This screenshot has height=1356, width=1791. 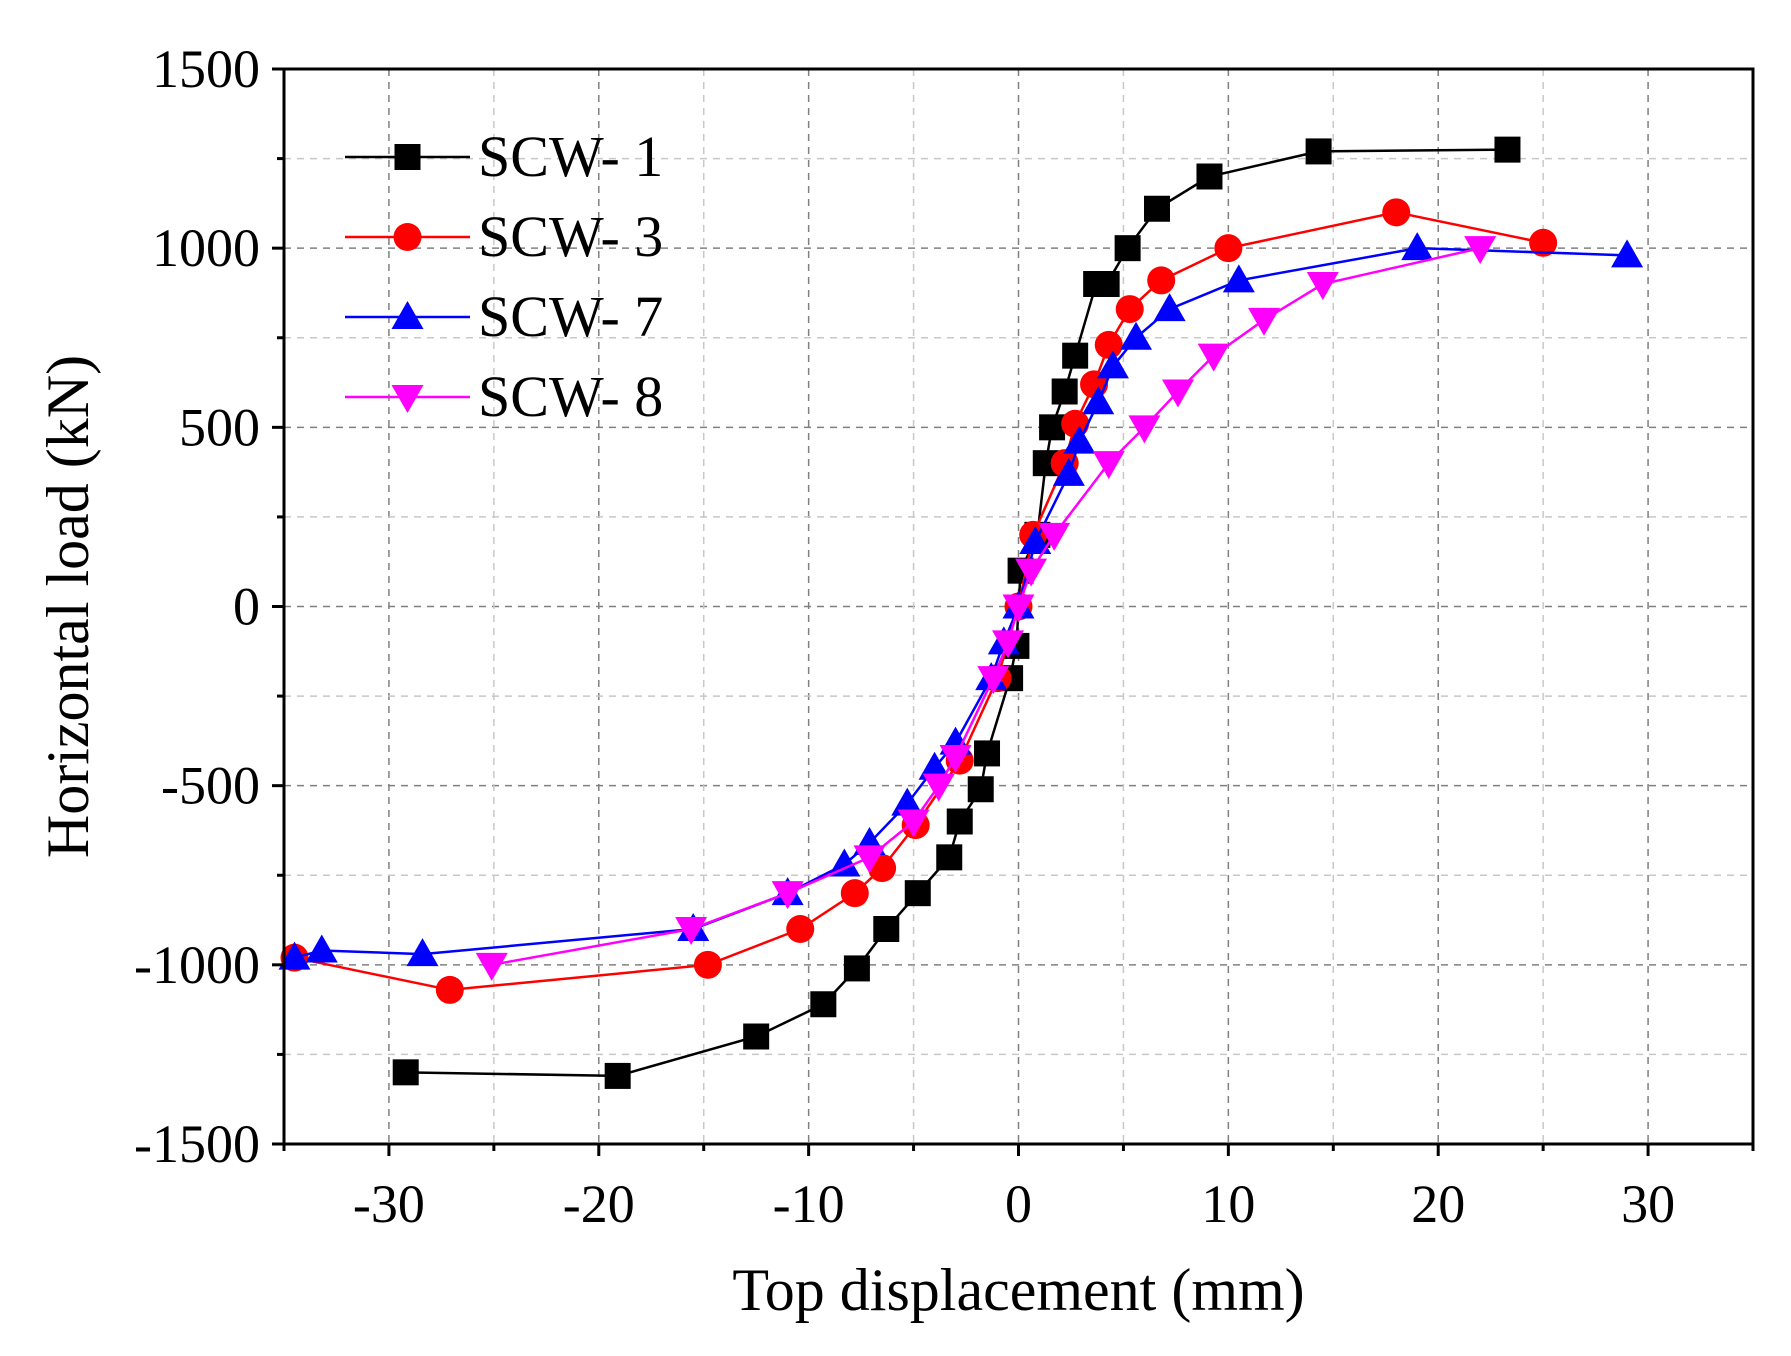 I want to click on y-tick-label: -1000, so click(x=197, y=965).